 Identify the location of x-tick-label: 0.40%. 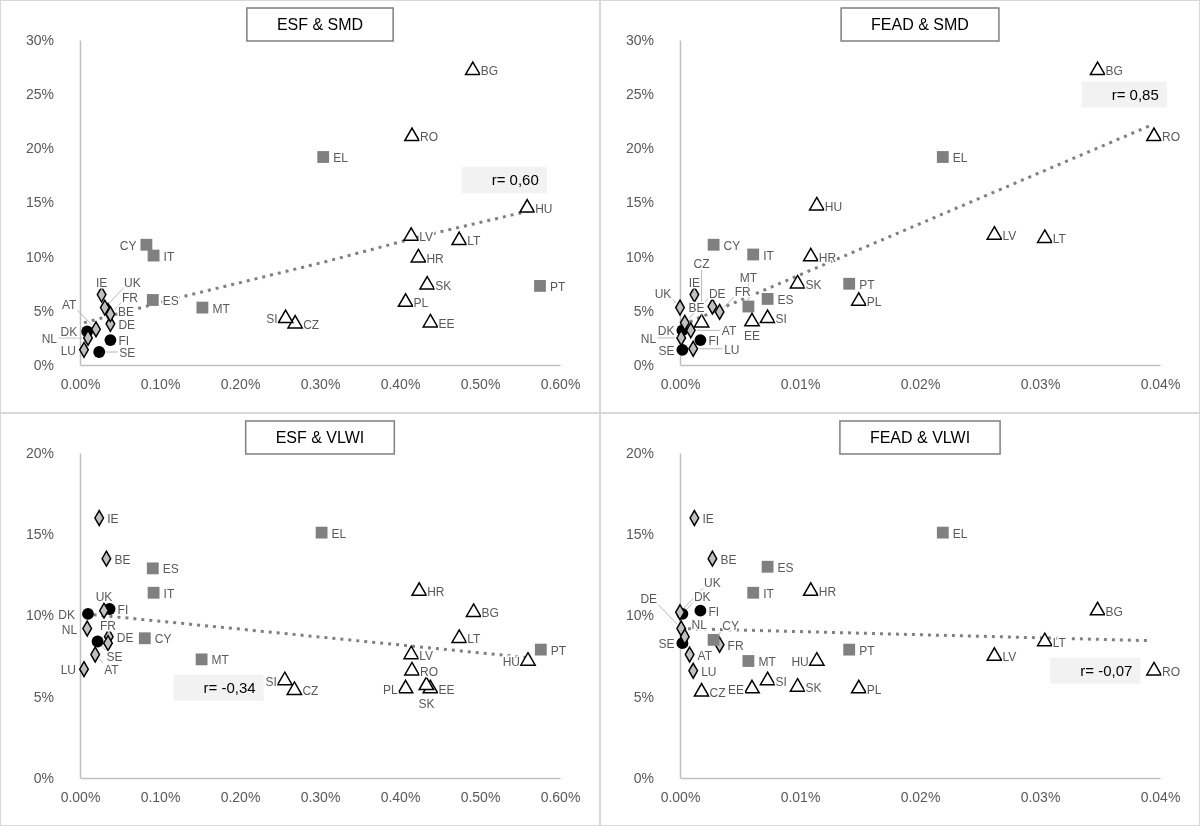
(400, 796).